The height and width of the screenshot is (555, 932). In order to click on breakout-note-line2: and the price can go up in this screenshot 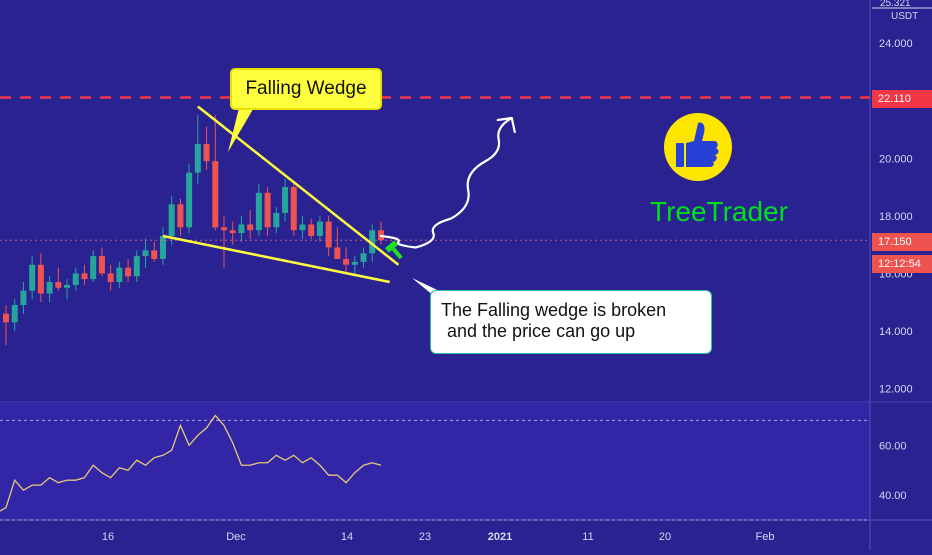, I will do `click(541, 331)`.